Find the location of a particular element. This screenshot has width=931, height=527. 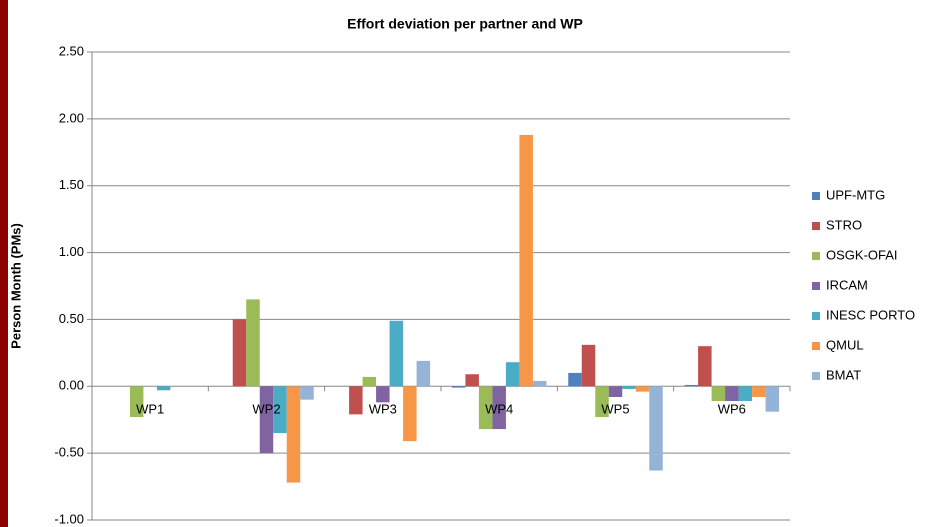

y-tick-label: -1.00 is located at coordinates (69, 518).